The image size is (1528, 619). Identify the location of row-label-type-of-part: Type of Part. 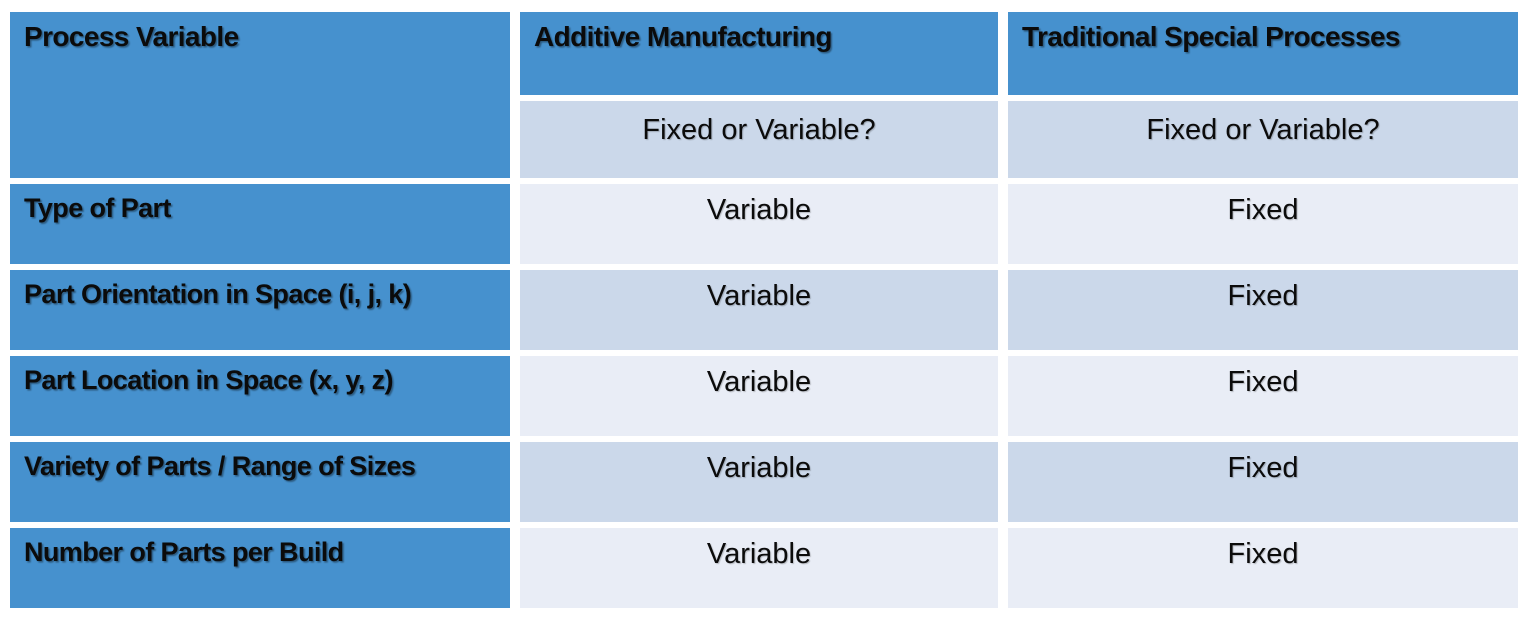
(260, 224).